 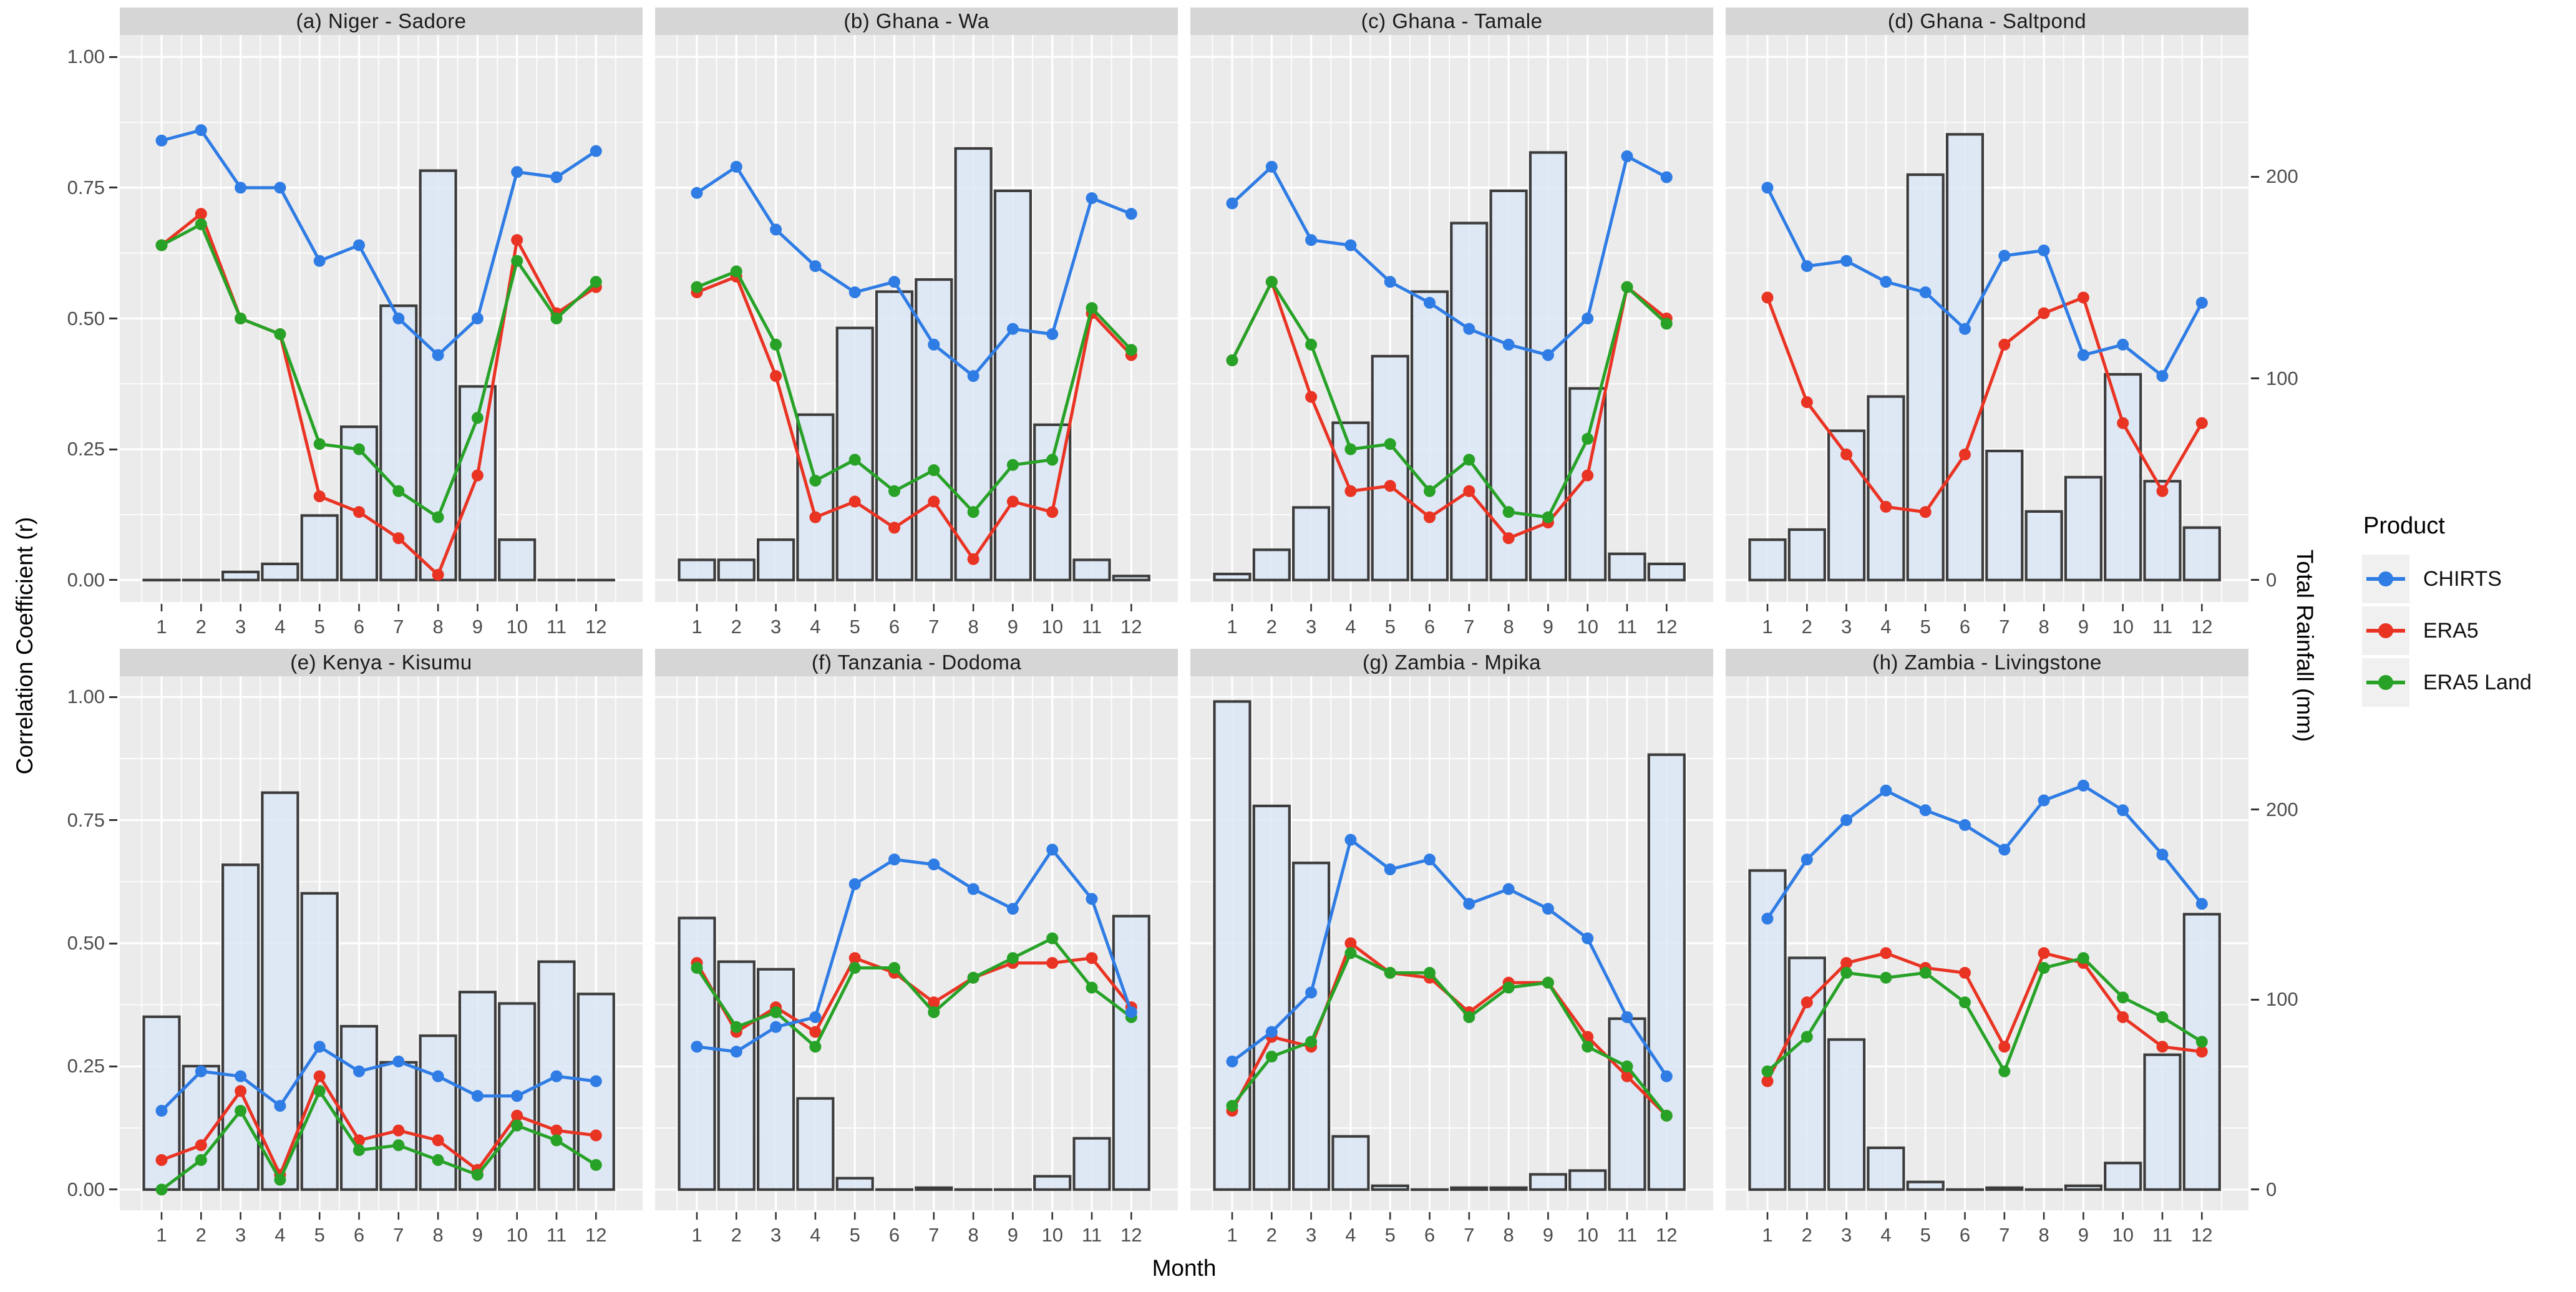 I want to click on facet-title: (f) Tanzania - Dodoma, so click(x=917, y=663).